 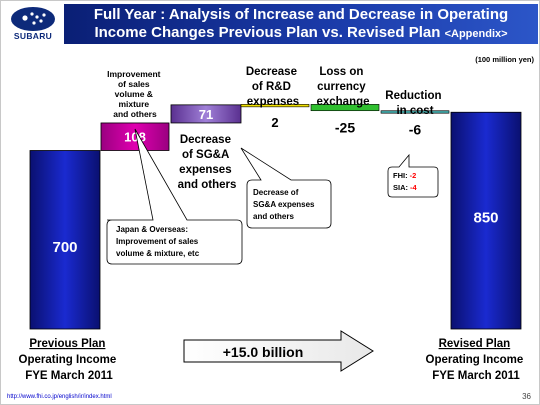 What do you see at coordinates (400, 187) in the screenshot?
I see `breakdown-sia-name: SIA:` at bounding box center [400, 187].